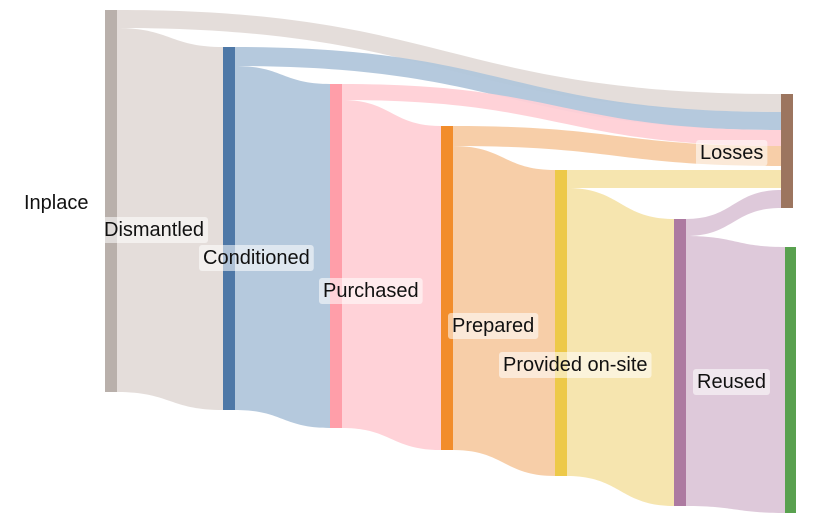 This screenshot has width=840, height=523. I want to click on node-label-conditioned: Conditioned, so click(256, 258).